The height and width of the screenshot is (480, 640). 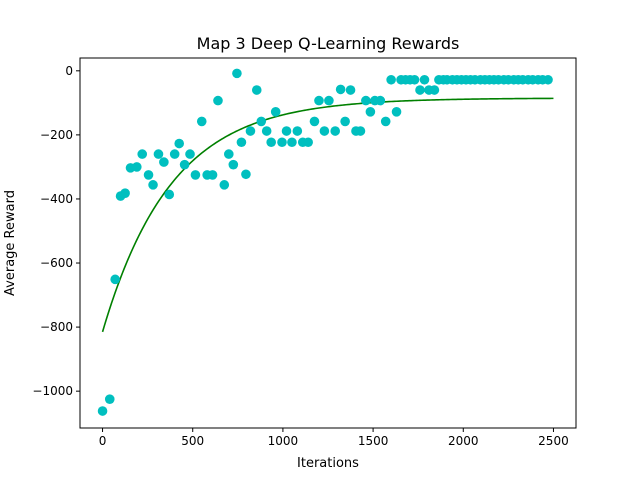 What do you see at coordinates (56, 199) in the screenshot?
I see `y-tick-label: −400` at bounding box center [56, 199].